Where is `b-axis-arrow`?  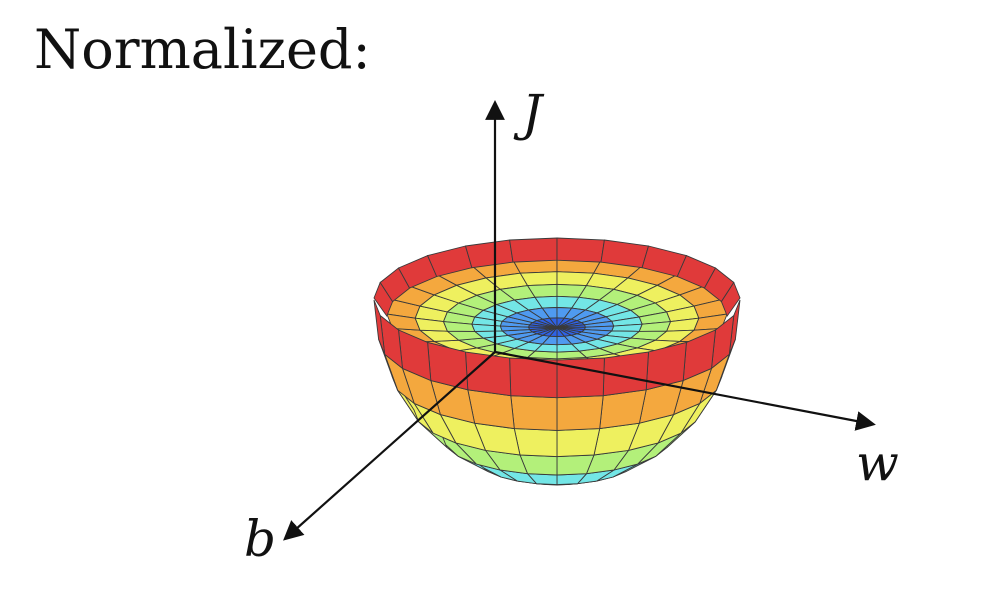
b-axis-arrow is located at coordinates (389, 446).